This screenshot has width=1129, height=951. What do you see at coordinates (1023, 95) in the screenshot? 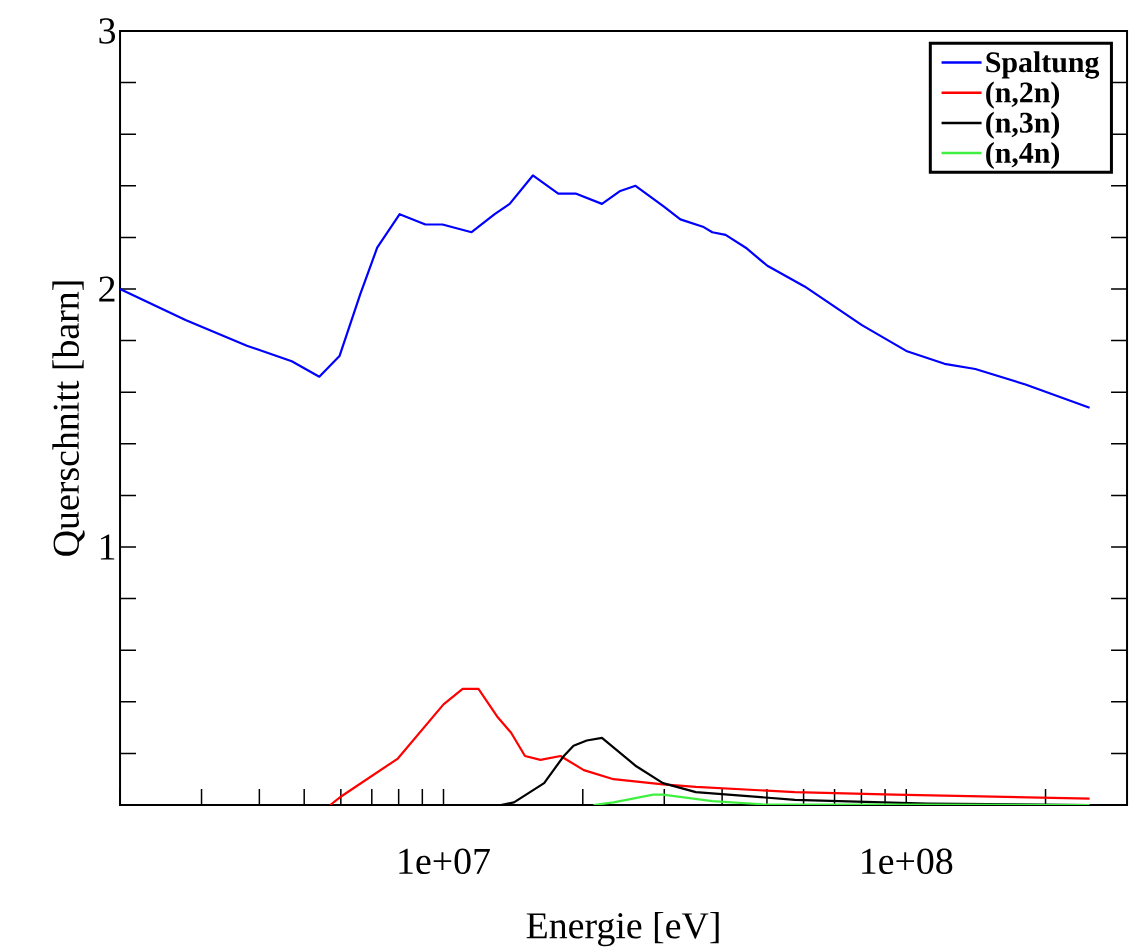
I see `legend-label: (n,2n)` at bounding box center [1023, 95].